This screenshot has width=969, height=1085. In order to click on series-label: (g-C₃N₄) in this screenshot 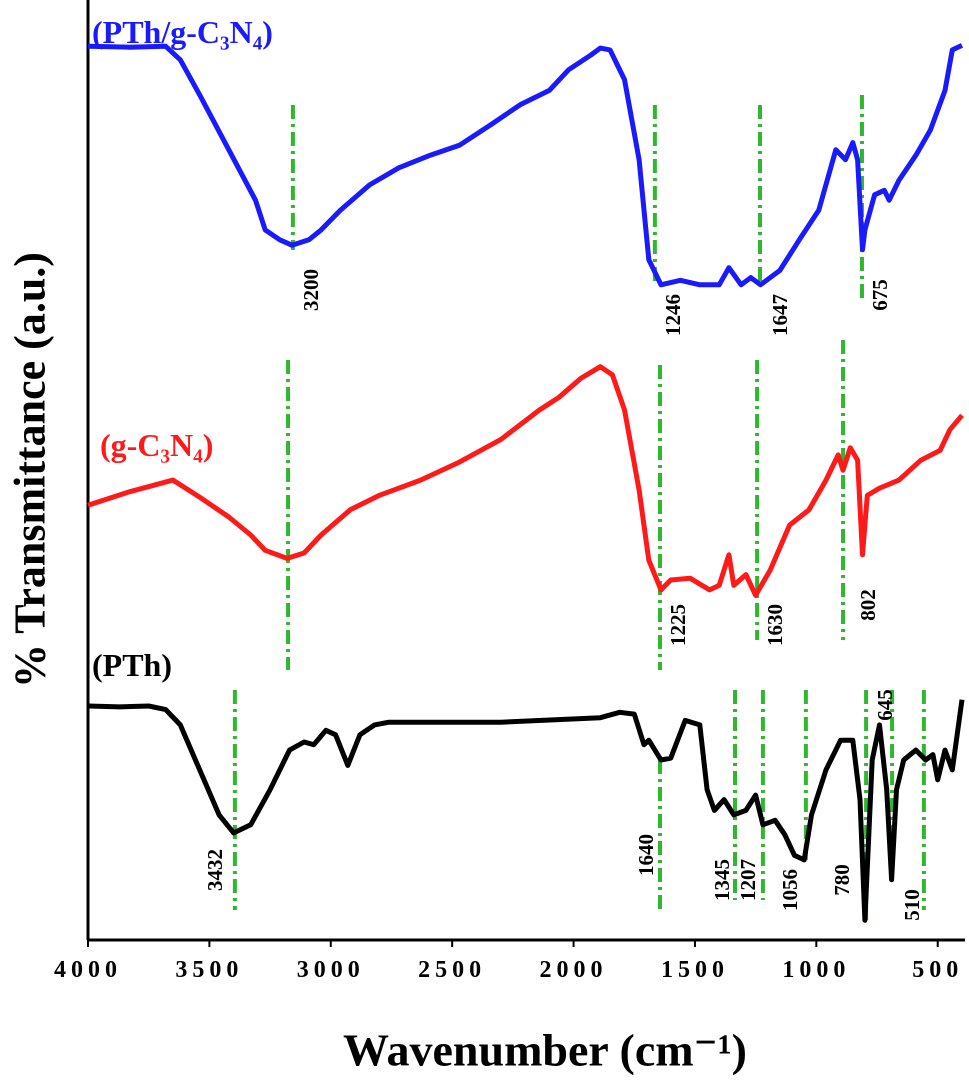, I will do `click(156, 445)`.